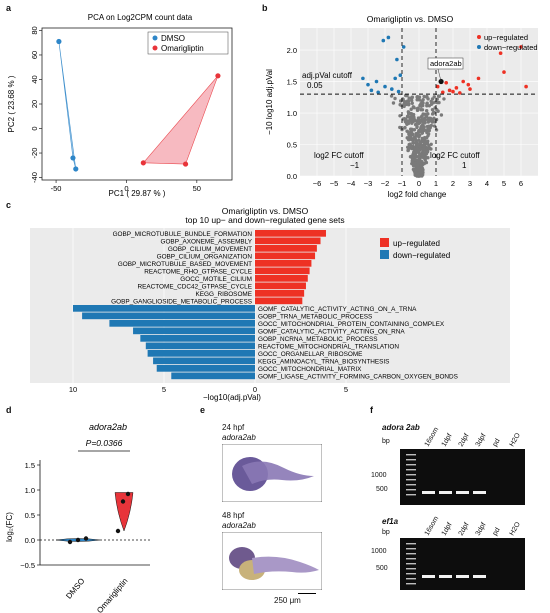 Image resolution: width=550 pixels, height=613 pixels. I want to click on volcano-xtick-label: 5, so click(504, 183).